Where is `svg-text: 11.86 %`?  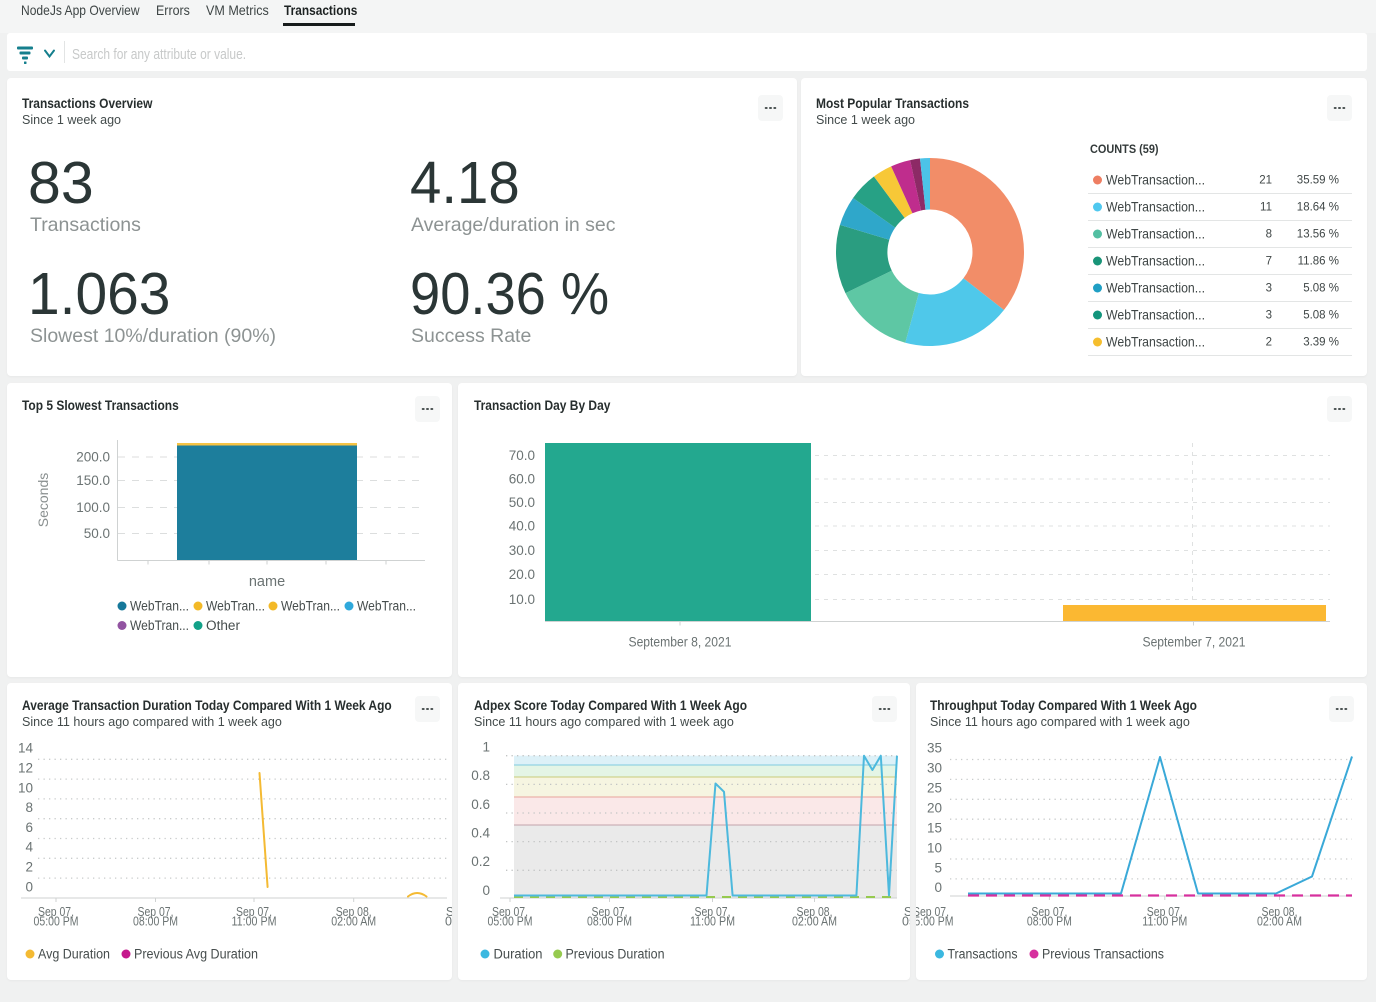
svg-text: 11.86 % is located at coordinates (1318, 262).